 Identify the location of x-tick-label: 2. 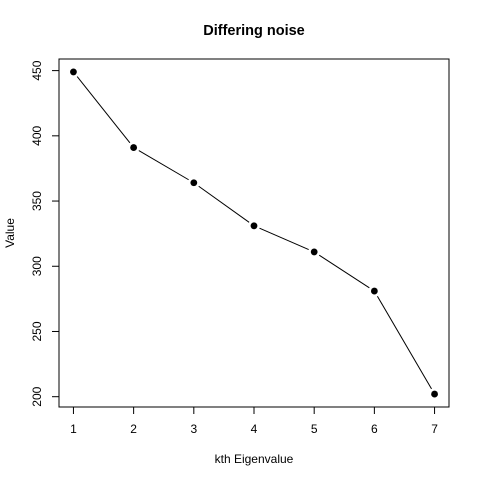
(133, 429).